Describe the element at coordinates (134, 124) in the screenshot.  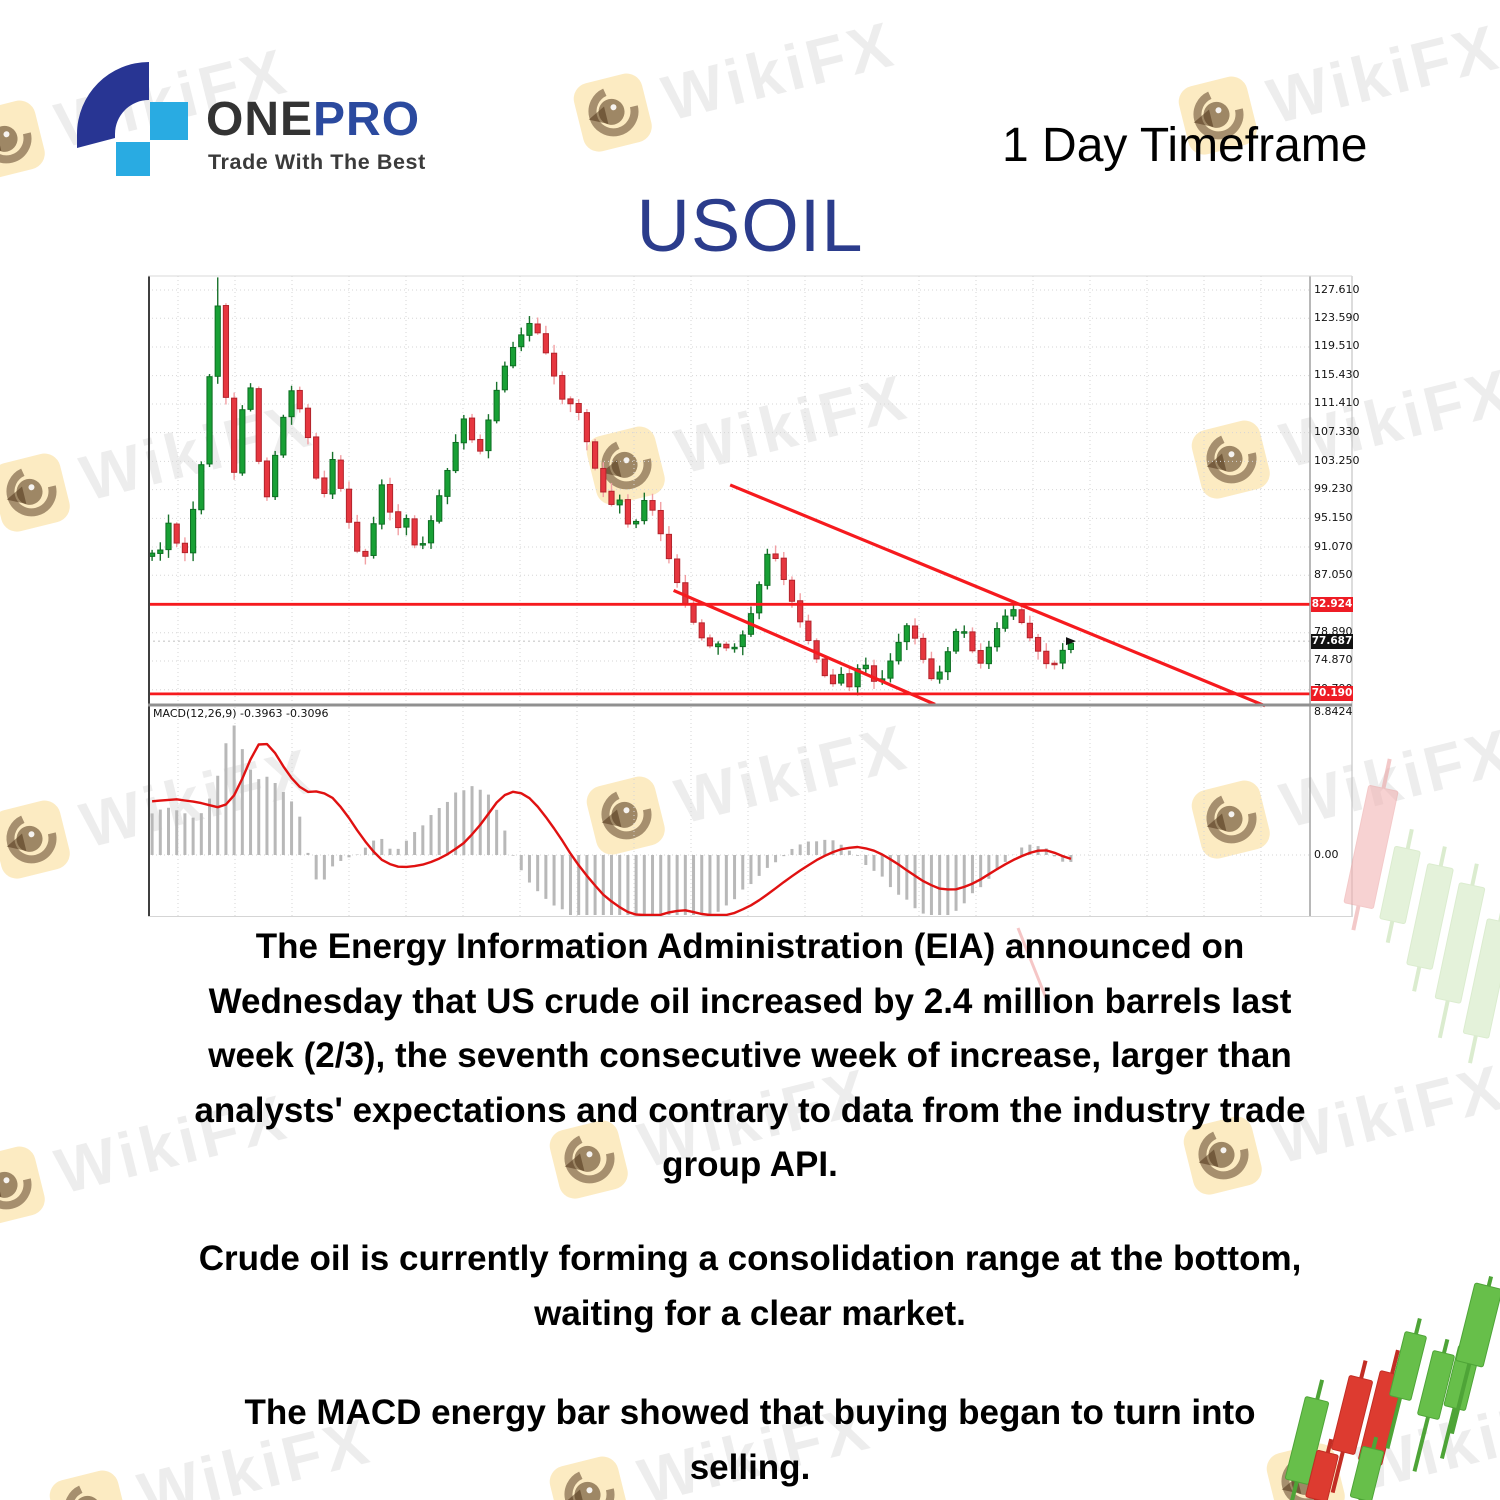
I see `onepro-logo-icon` at that location.